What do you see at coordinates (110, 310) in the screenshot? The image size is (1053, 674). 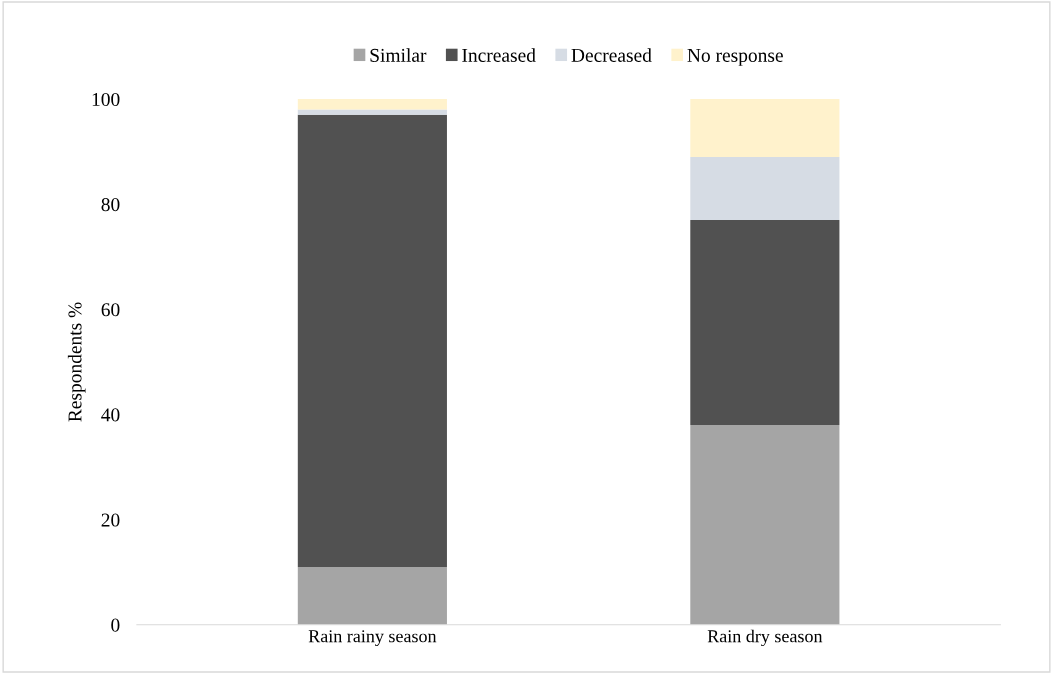 I see `y-tick-label: 60` at bounding box center [110, 310].